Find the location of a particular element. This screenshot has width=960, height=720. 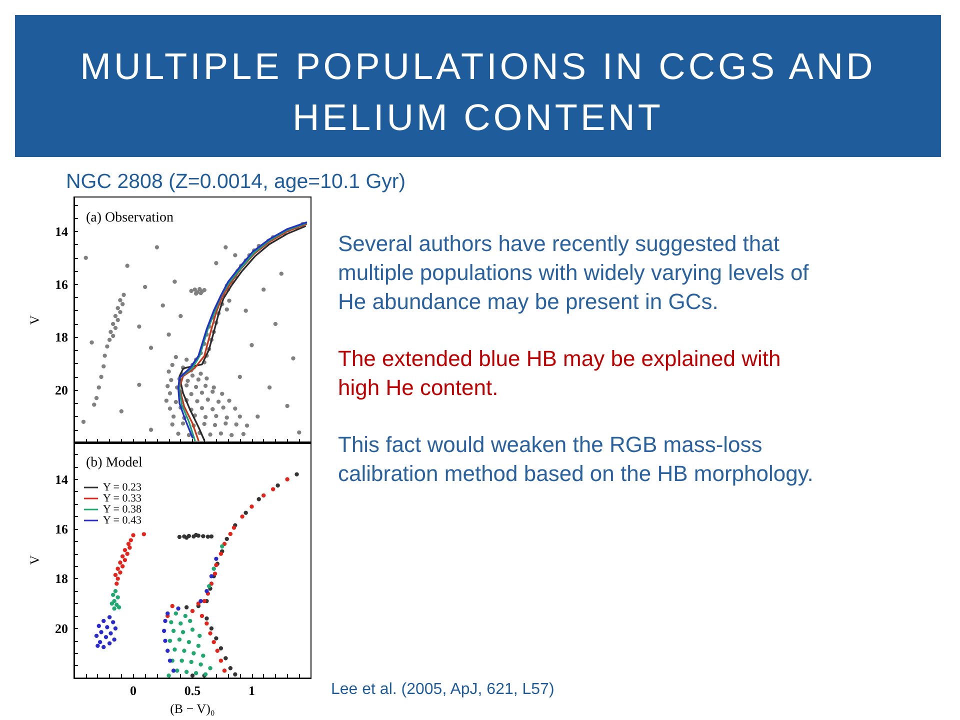

text: This fact would weaken the RGB mass-loss calibration method based on the HB morphology. is located at coordinates (576, 459).